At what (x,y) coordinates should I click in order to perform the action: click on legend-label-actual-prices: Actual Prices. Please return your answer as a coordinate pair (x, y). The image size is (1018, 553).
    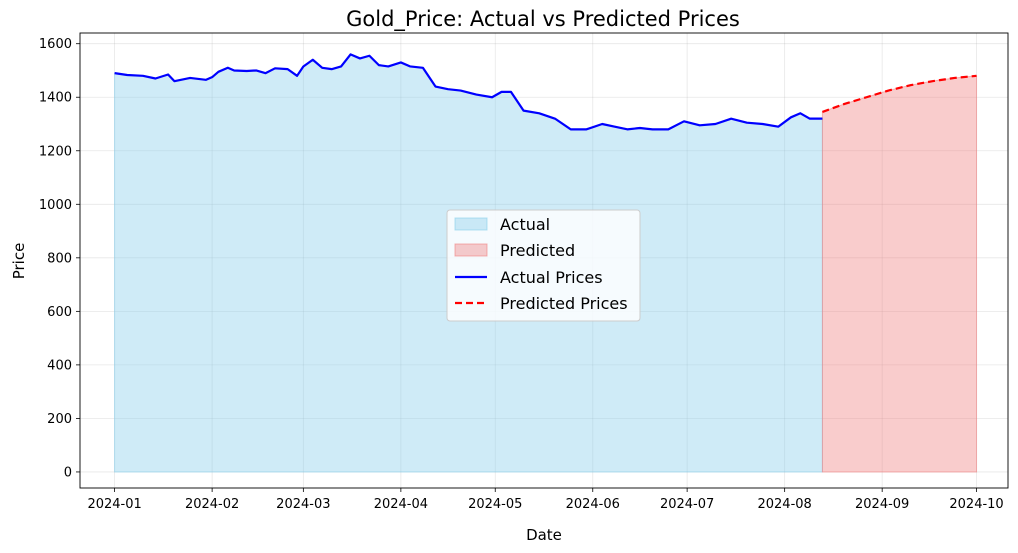
    Looking at the image, I should click on (551, 277).